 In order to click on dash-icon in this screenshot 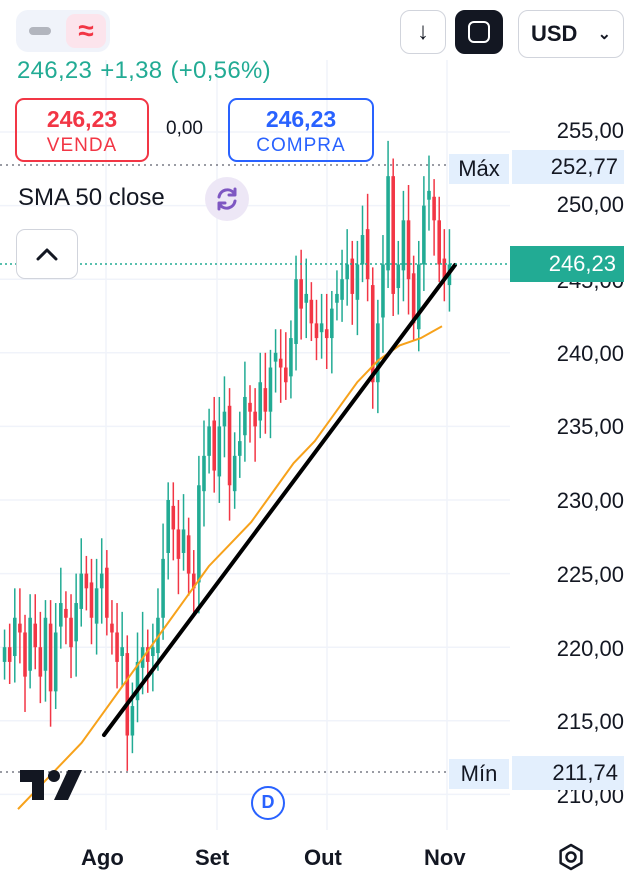, I will do `click(40, 31)`.